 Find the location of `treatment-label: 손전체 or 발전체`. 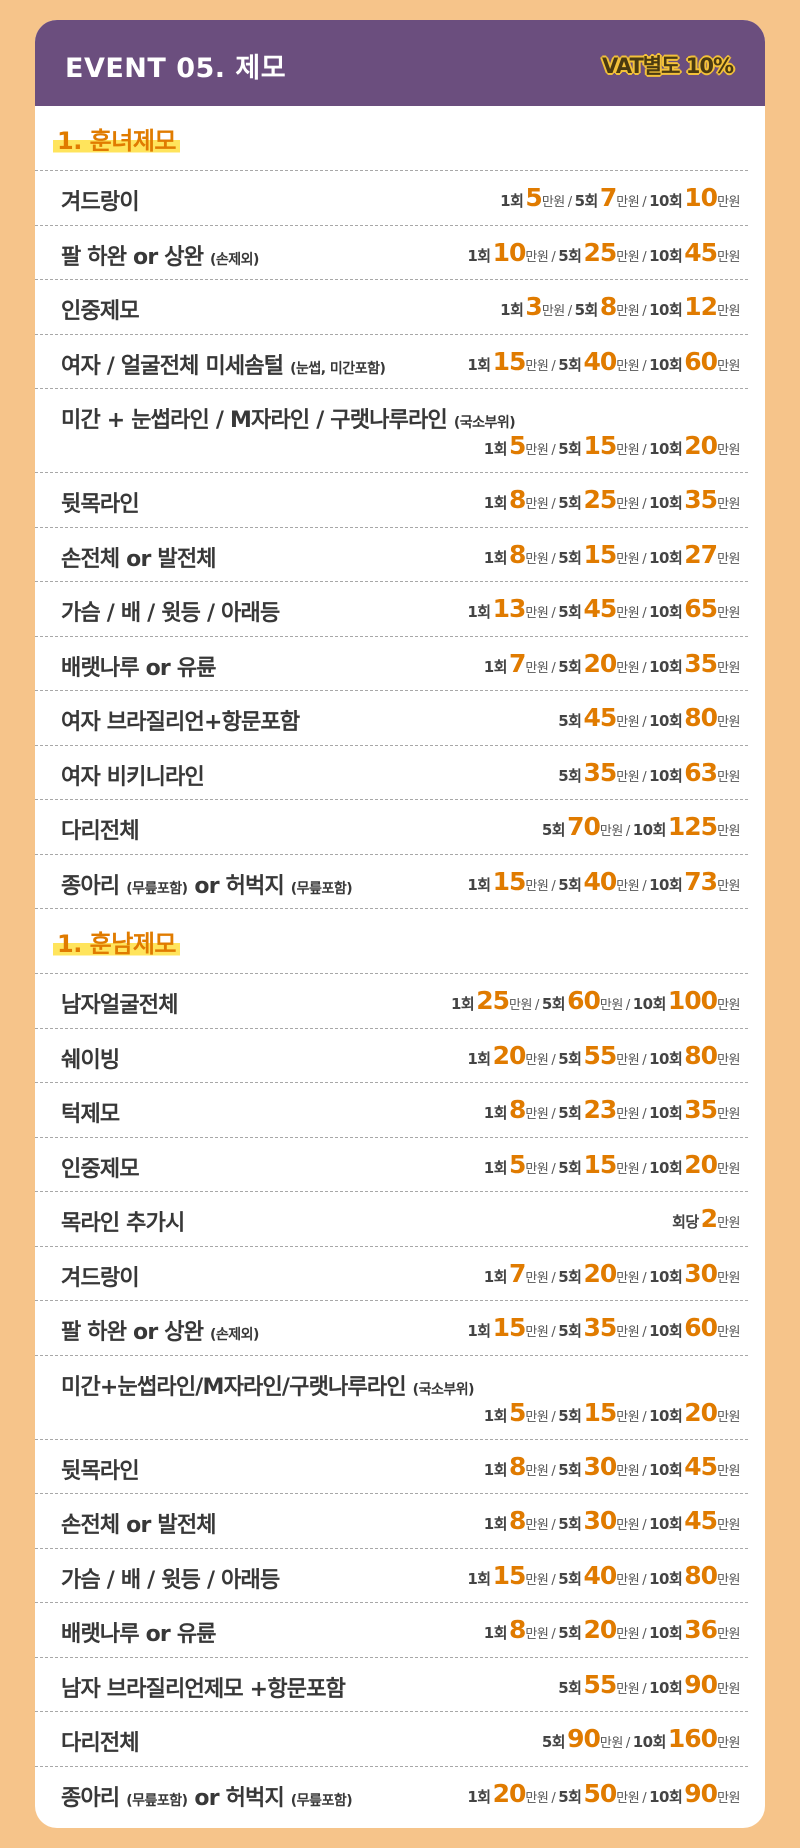

treatment-label: 손전체 or 발전체 is located at coordinates (139, 1525).